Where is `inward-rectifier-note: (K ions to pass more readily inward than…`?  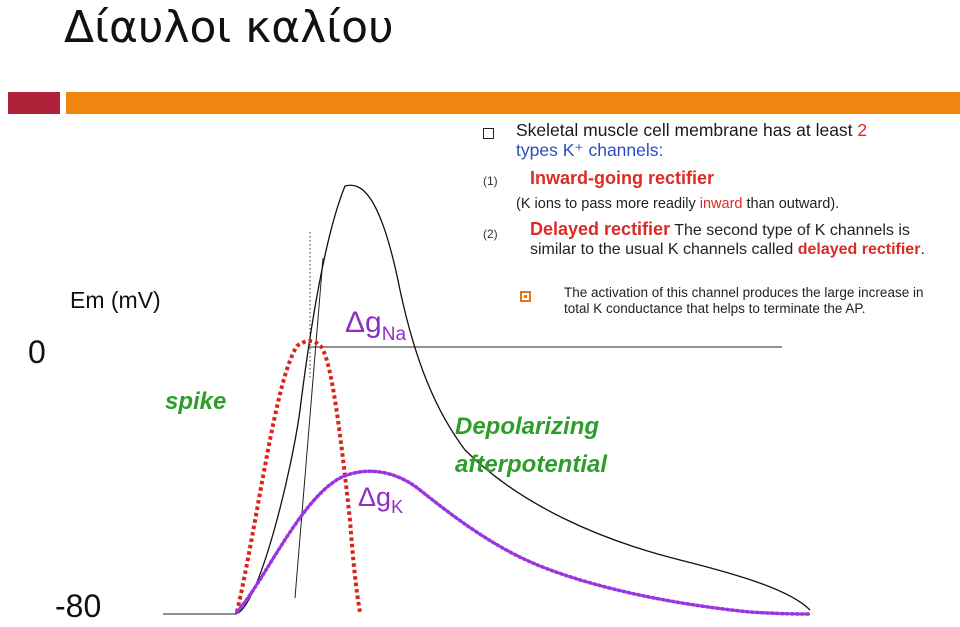 inward-rectifier-note: (K ions to pass more readily inward than… is located at coordinates (678, 204).